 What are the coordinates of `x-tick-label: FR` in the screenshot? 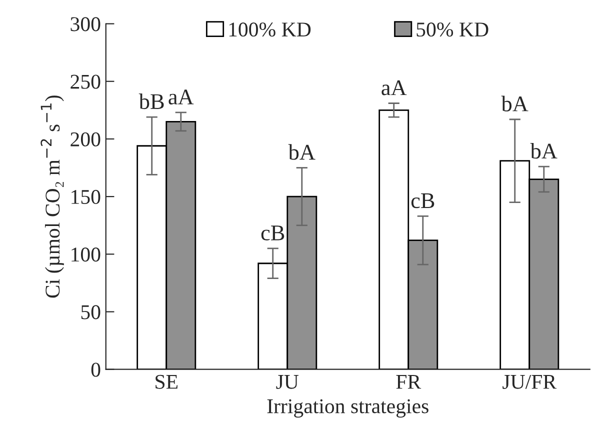 It's located at (409, 382).